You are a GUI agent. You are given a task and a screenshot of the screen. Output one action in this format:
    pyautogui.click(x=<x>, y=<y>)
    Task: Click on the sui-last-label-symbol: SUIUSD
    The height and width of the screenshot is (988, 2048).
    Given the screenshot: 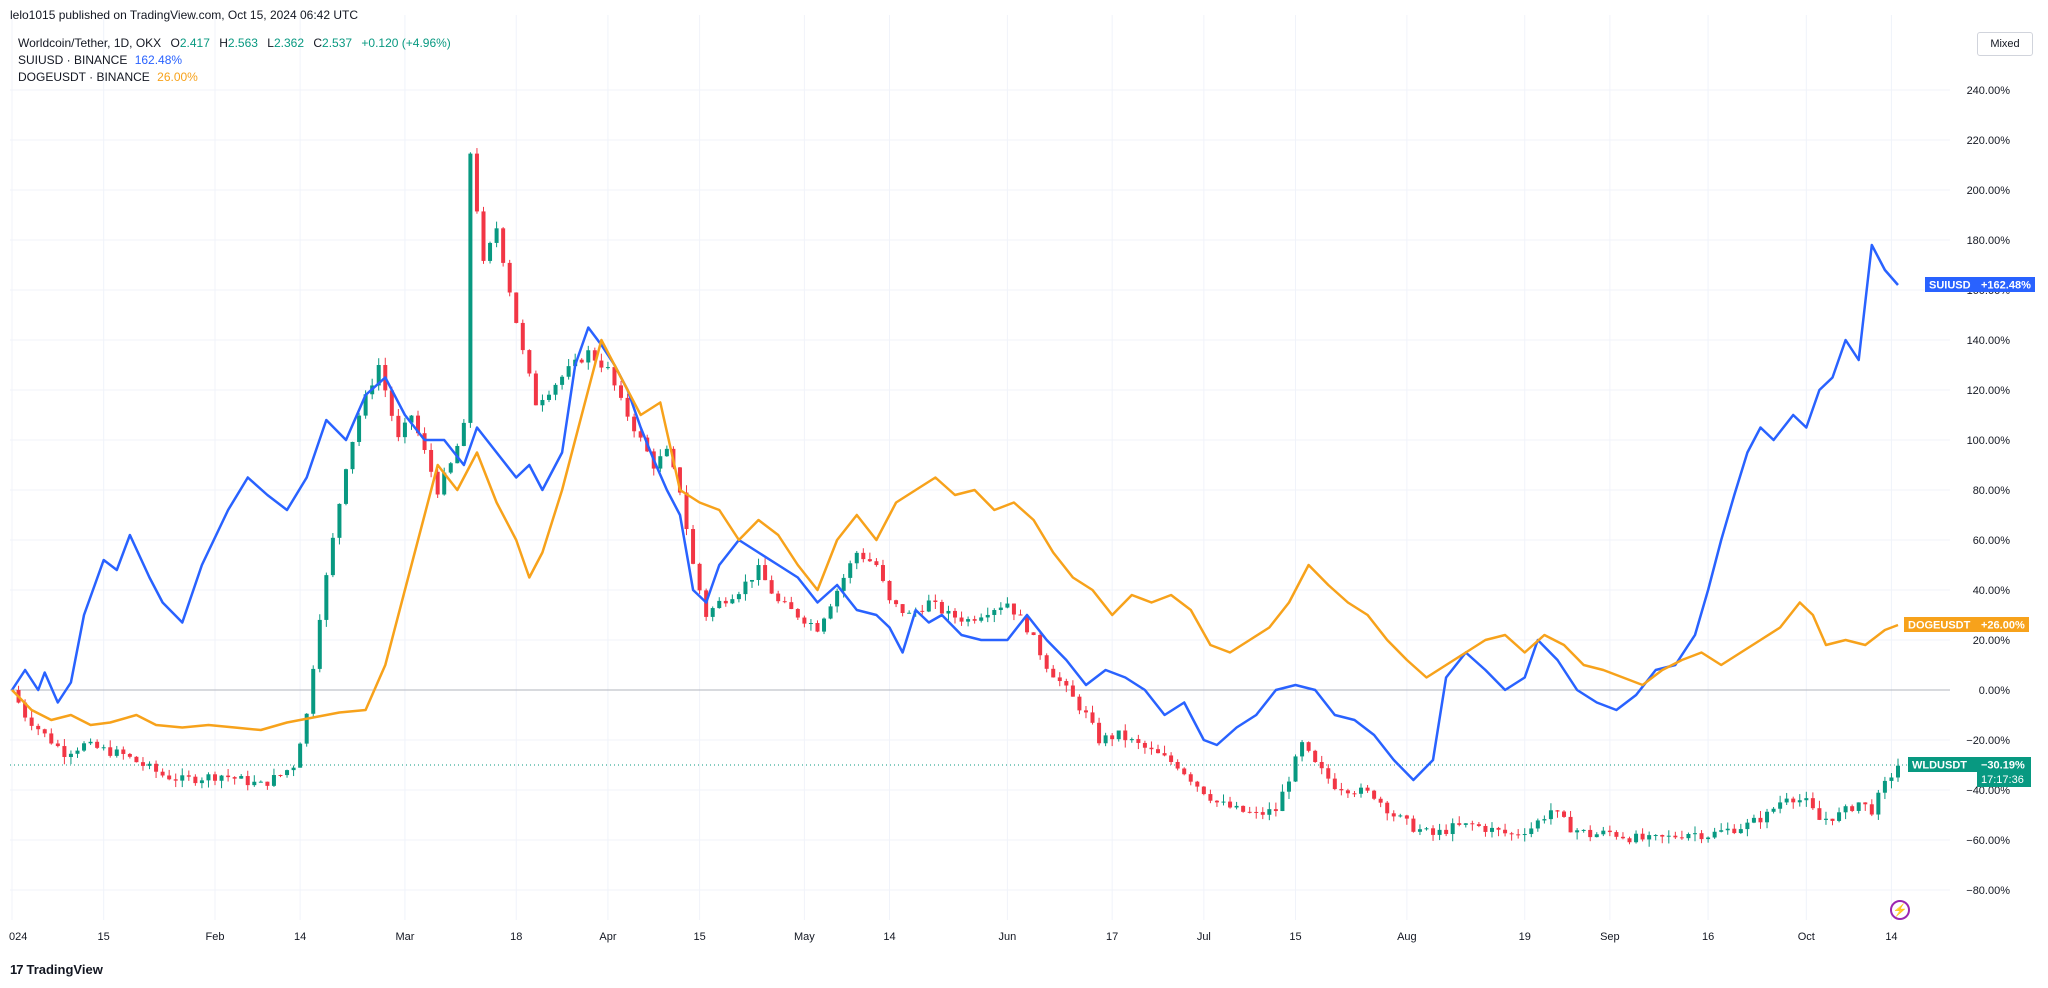 What is the action you would take?
    pyautogui.click(x=1950, y=286)
    